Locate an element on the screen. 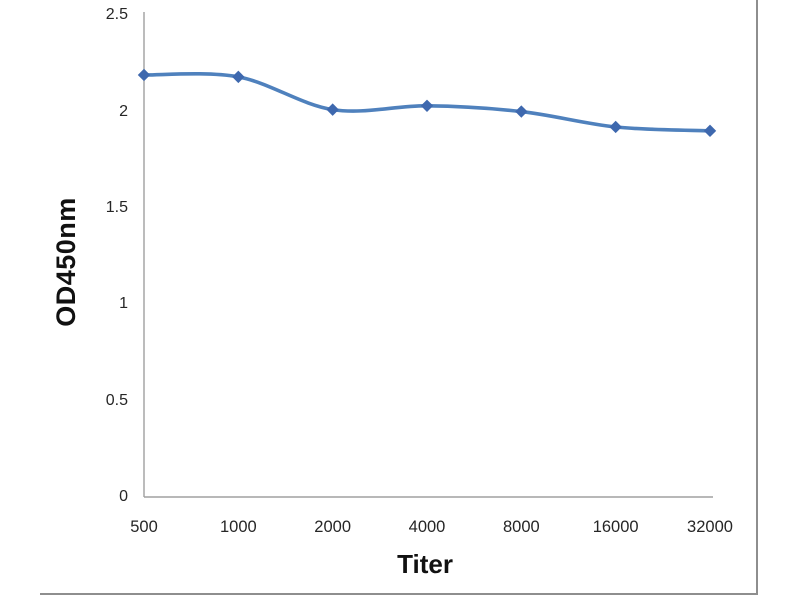 This screenshot has height=600, width=800. x-tick-label: 4000 is located at coordinates (427, 527).